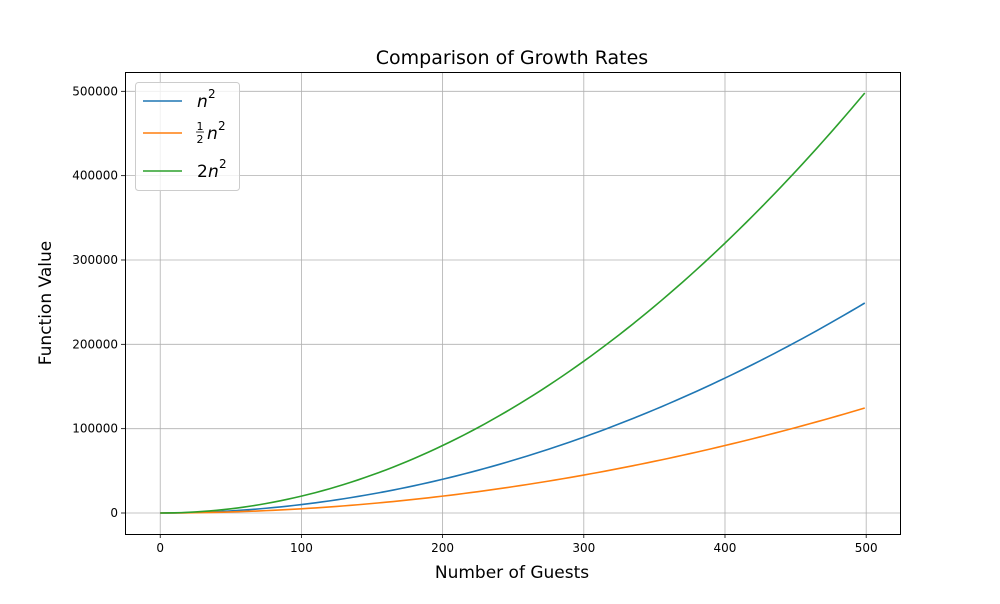 The width and height of the screenshot is (1000, 604). Describe the element at coordinates (301, 548) in the screenshot. I see `x-tick-label: 100` at that location.